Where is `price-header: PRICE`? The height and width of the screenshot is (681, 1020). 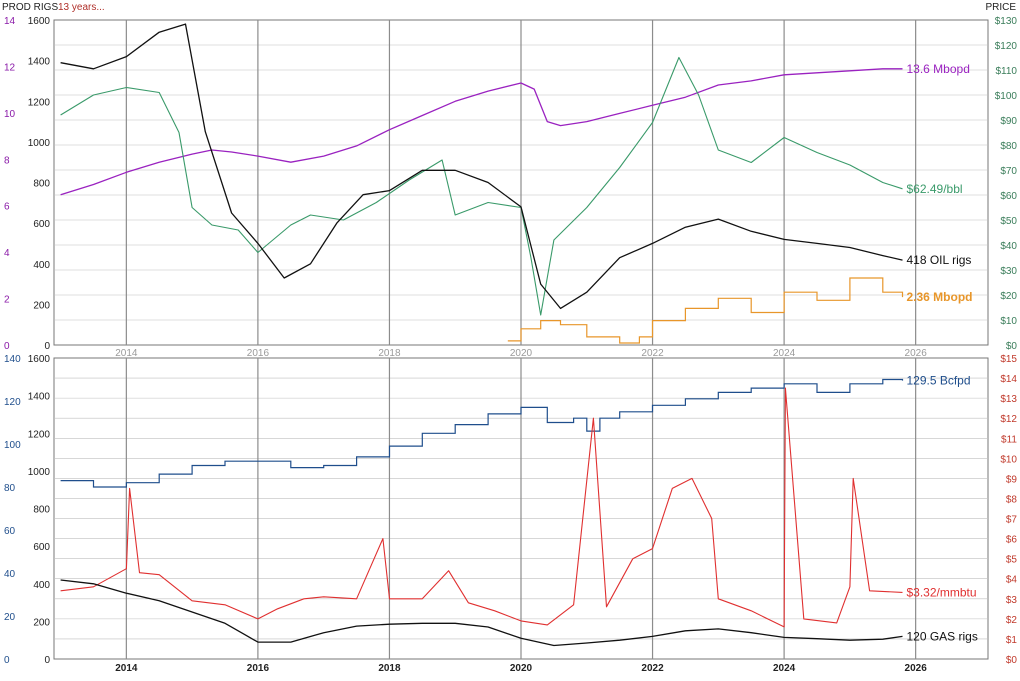 price-header: PRICE is located at coordinates (1000, 7).